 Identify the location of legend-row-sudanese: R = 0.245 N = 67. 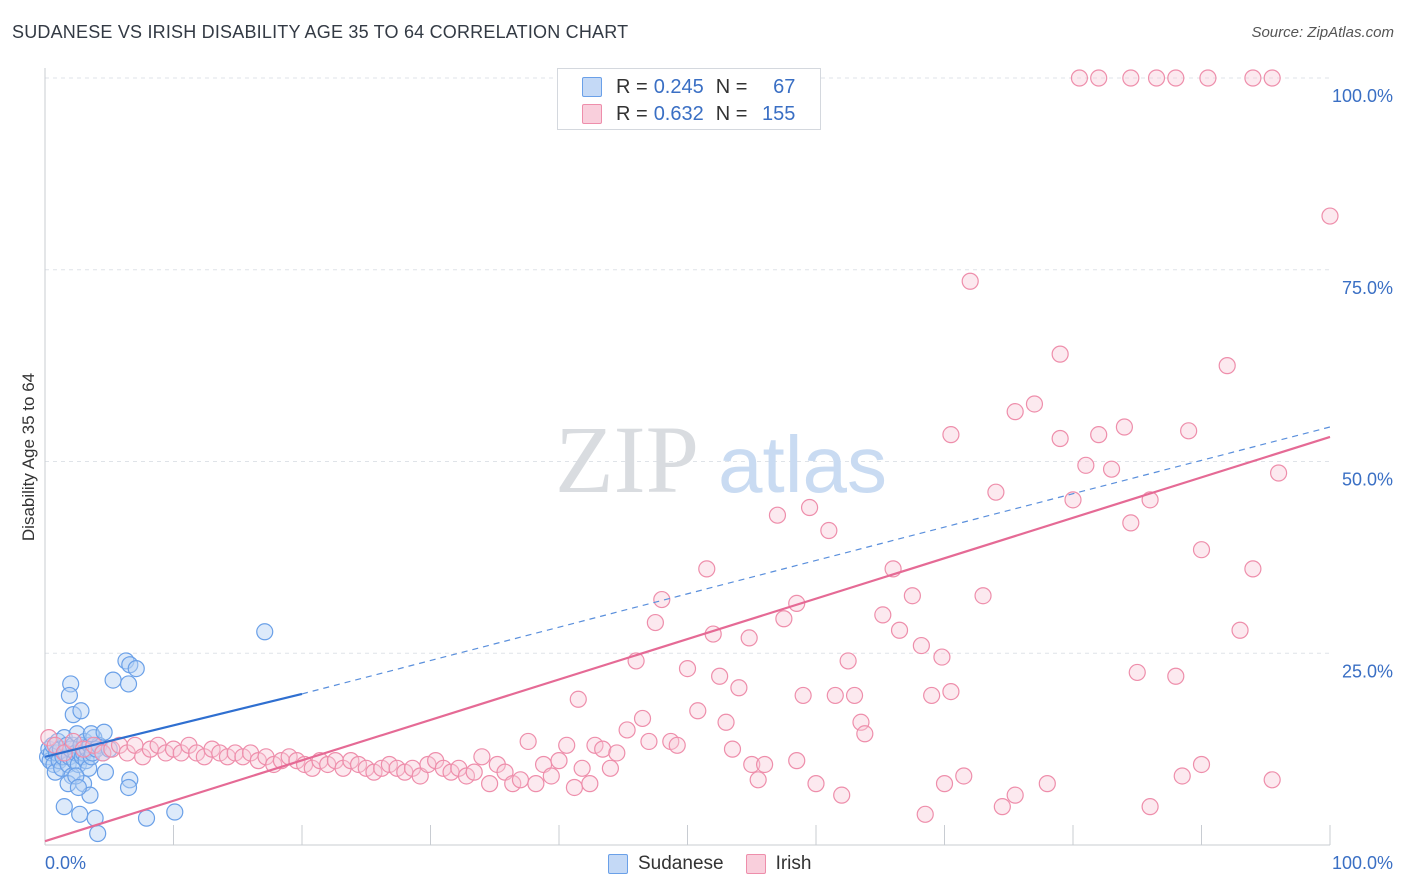
(688, 87).